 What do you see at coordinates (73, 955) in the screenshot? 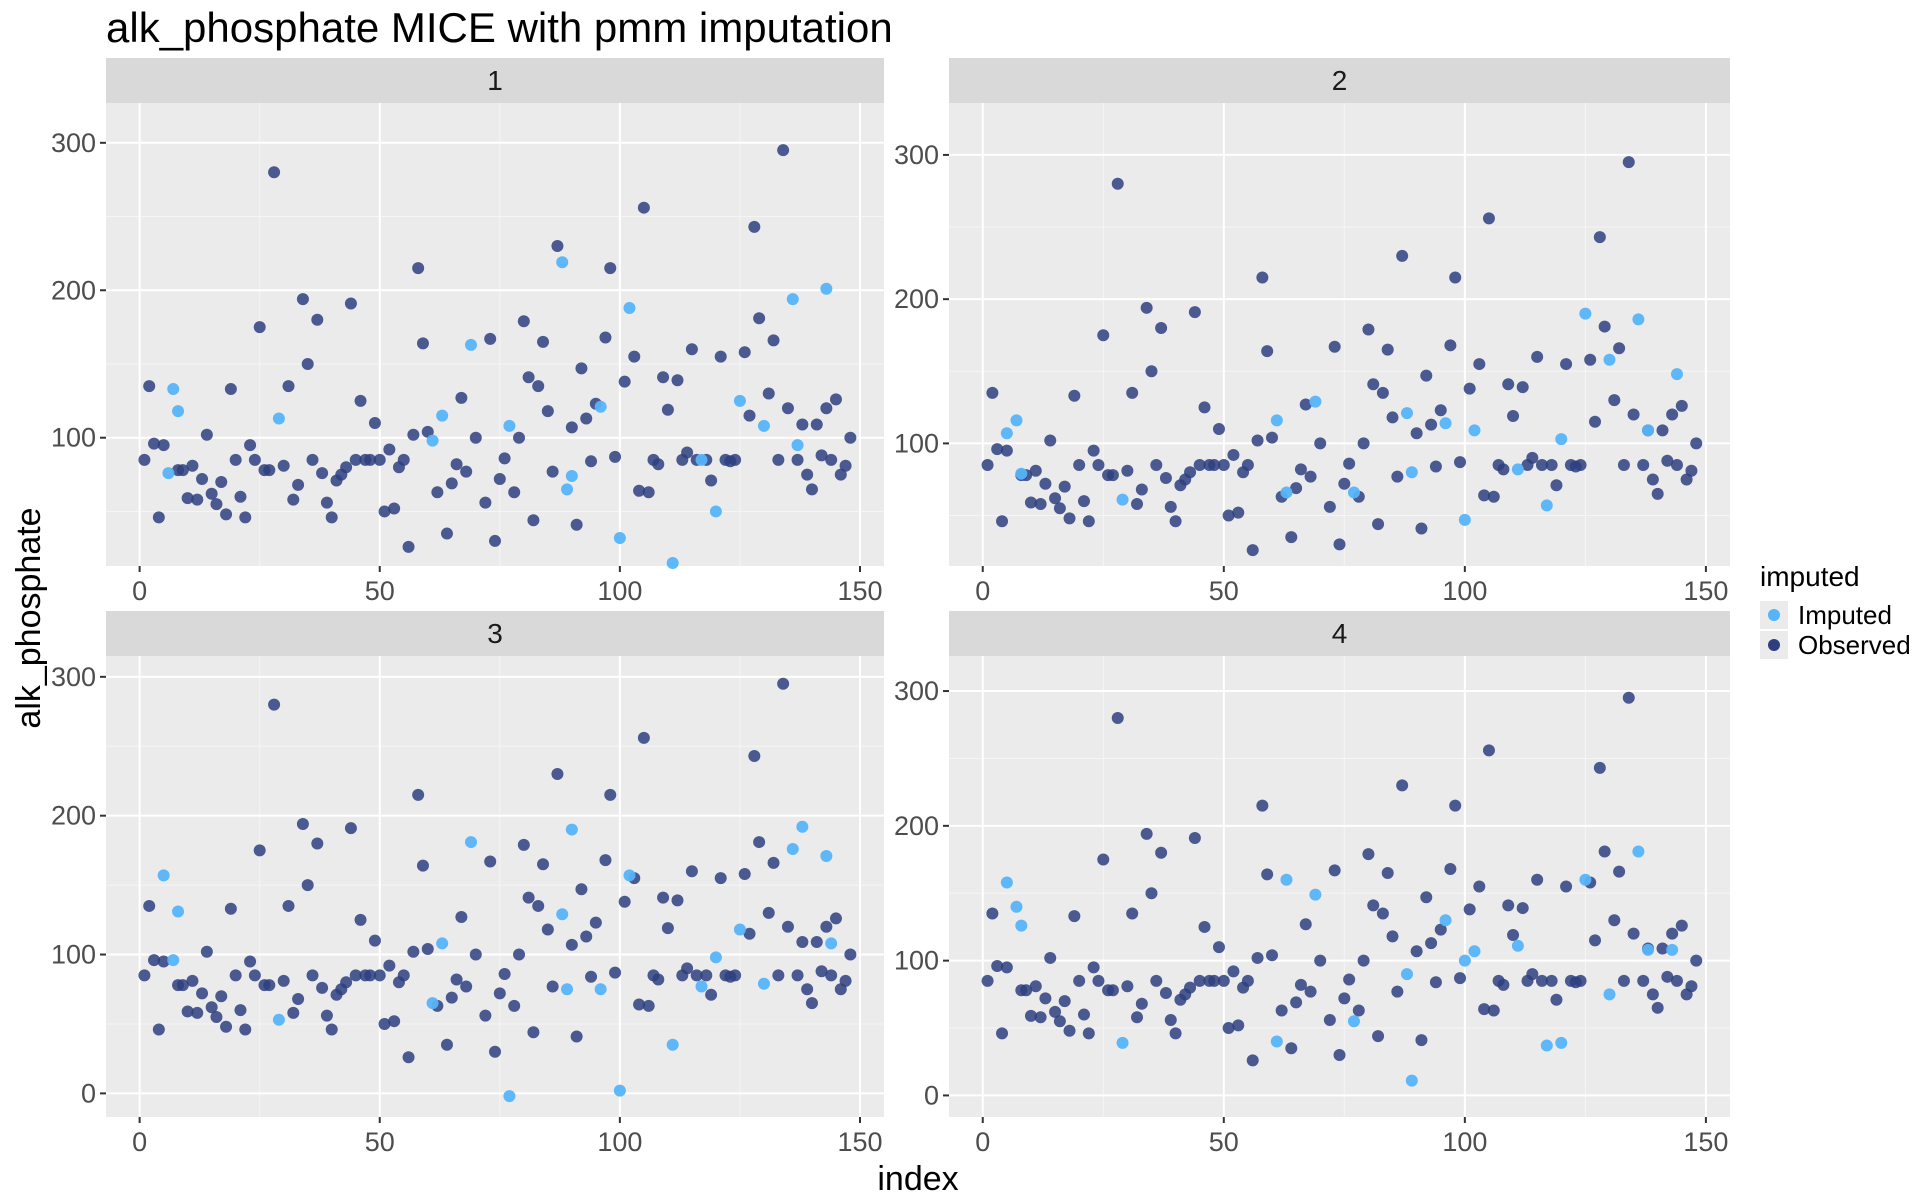
I see `y-tick-label: 100` at bounding box center [73, 955].